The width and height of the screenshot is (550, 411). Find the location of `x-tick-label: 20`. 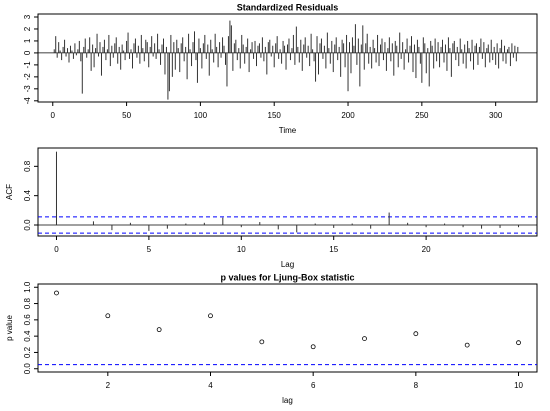

x-tick-label: 20 is located at coordinates (426, 249).